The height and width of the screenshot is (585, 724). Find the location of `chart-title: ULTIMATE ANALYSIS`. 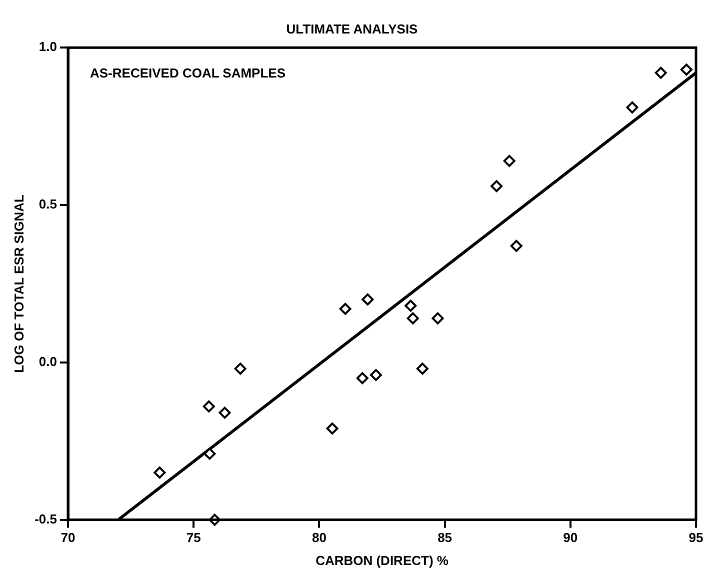

chart-title: ULTIMATE ANALYSIS is located at coordinates (352, 28).